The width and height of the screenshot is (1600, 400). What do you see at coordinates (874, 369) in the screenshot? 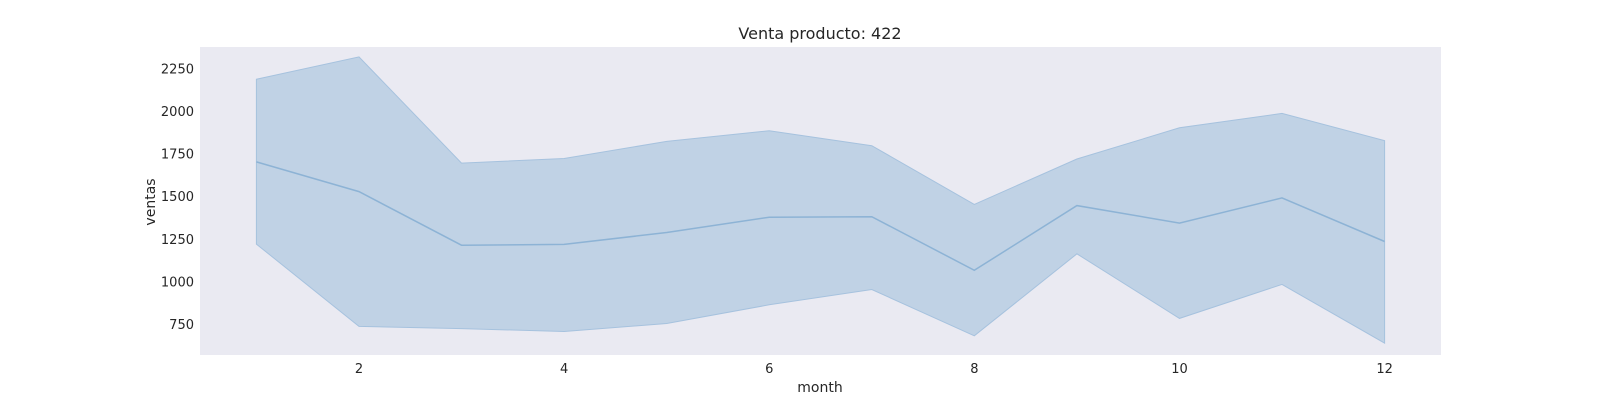
I see `x-axis-ticks: 2 4 6 8 10 12` at bounding box center [874, 369].